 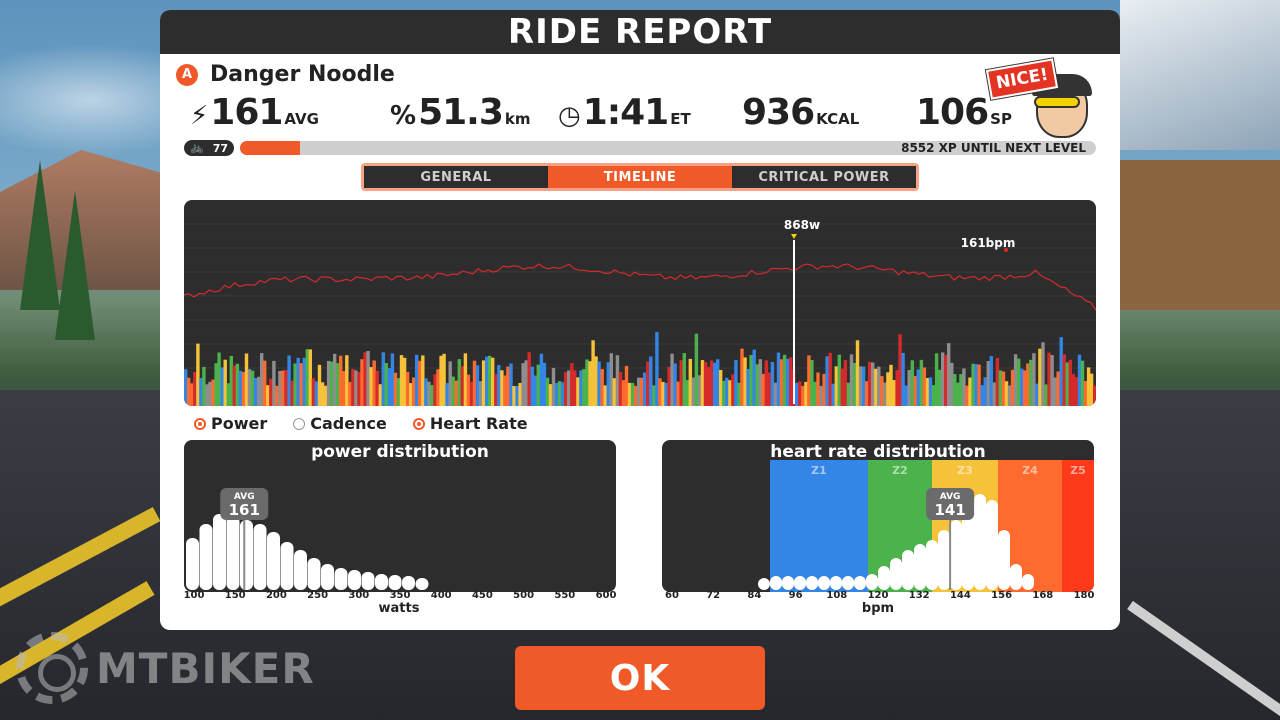 I want to click on stat-value: 106, so click(x=952, y=112).